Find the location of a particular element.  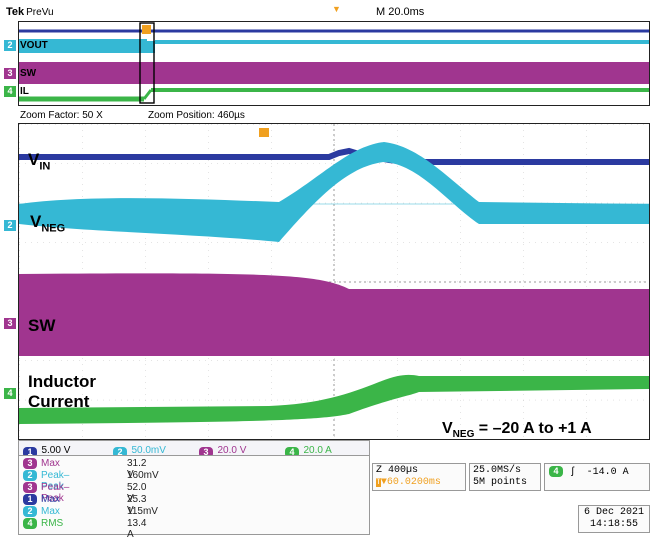

ch3-badge: 3 is located at coordinates (206, 452).